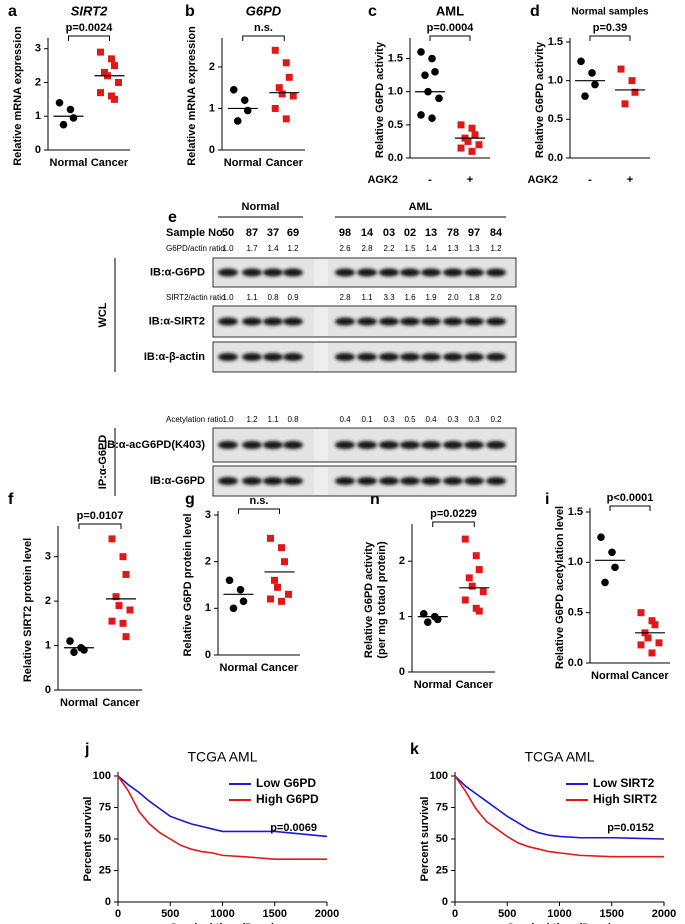 This screenshot has width=685, height=924. What do you see at coordinates (431, 297) in the screenshot?
I see `ratio-value: 1.9` at bounding box center [431, 297].